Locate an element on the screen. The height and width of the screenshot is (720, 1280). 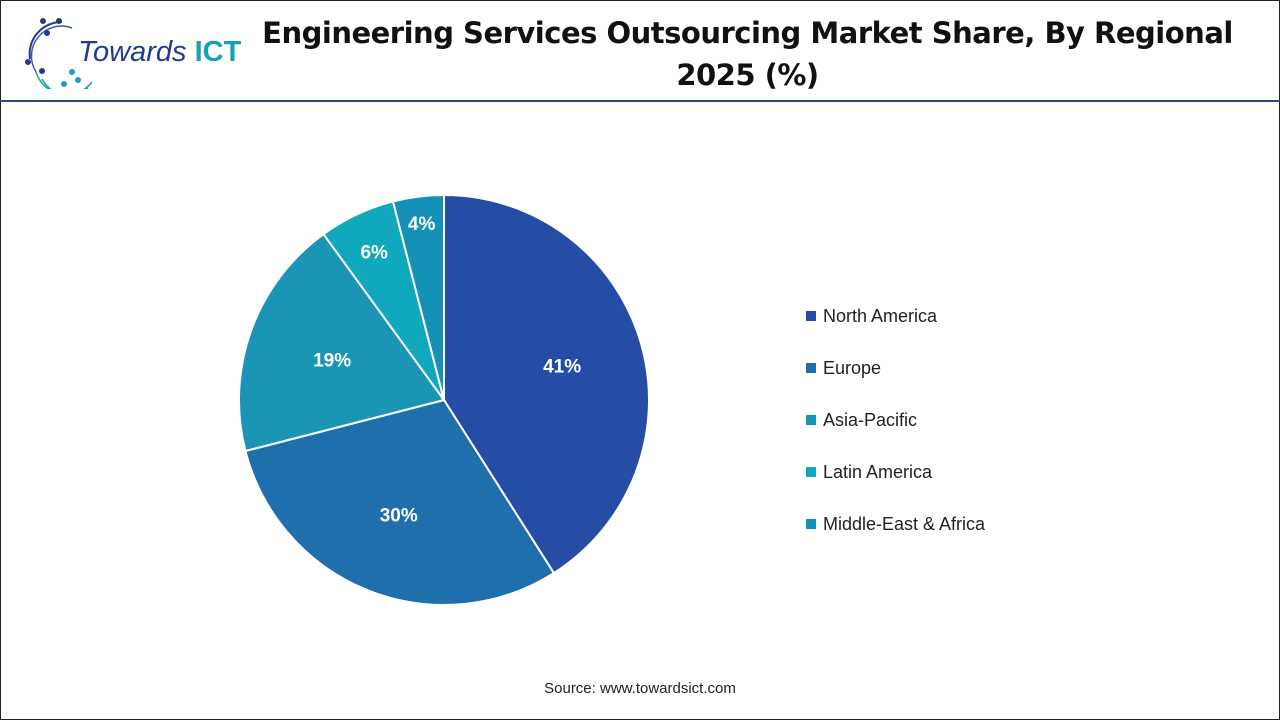
legend-label: Asia-Pacific is located at coordinates (870, 419).